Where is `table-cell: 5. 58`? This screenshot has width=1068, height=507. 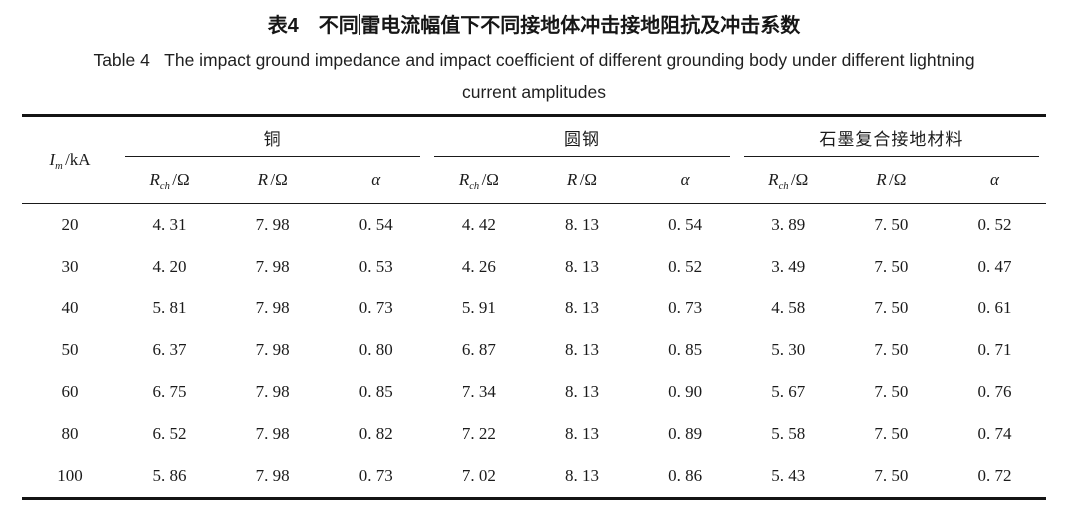 table-cell: 5. 58 is located at coordinates (788, 433).